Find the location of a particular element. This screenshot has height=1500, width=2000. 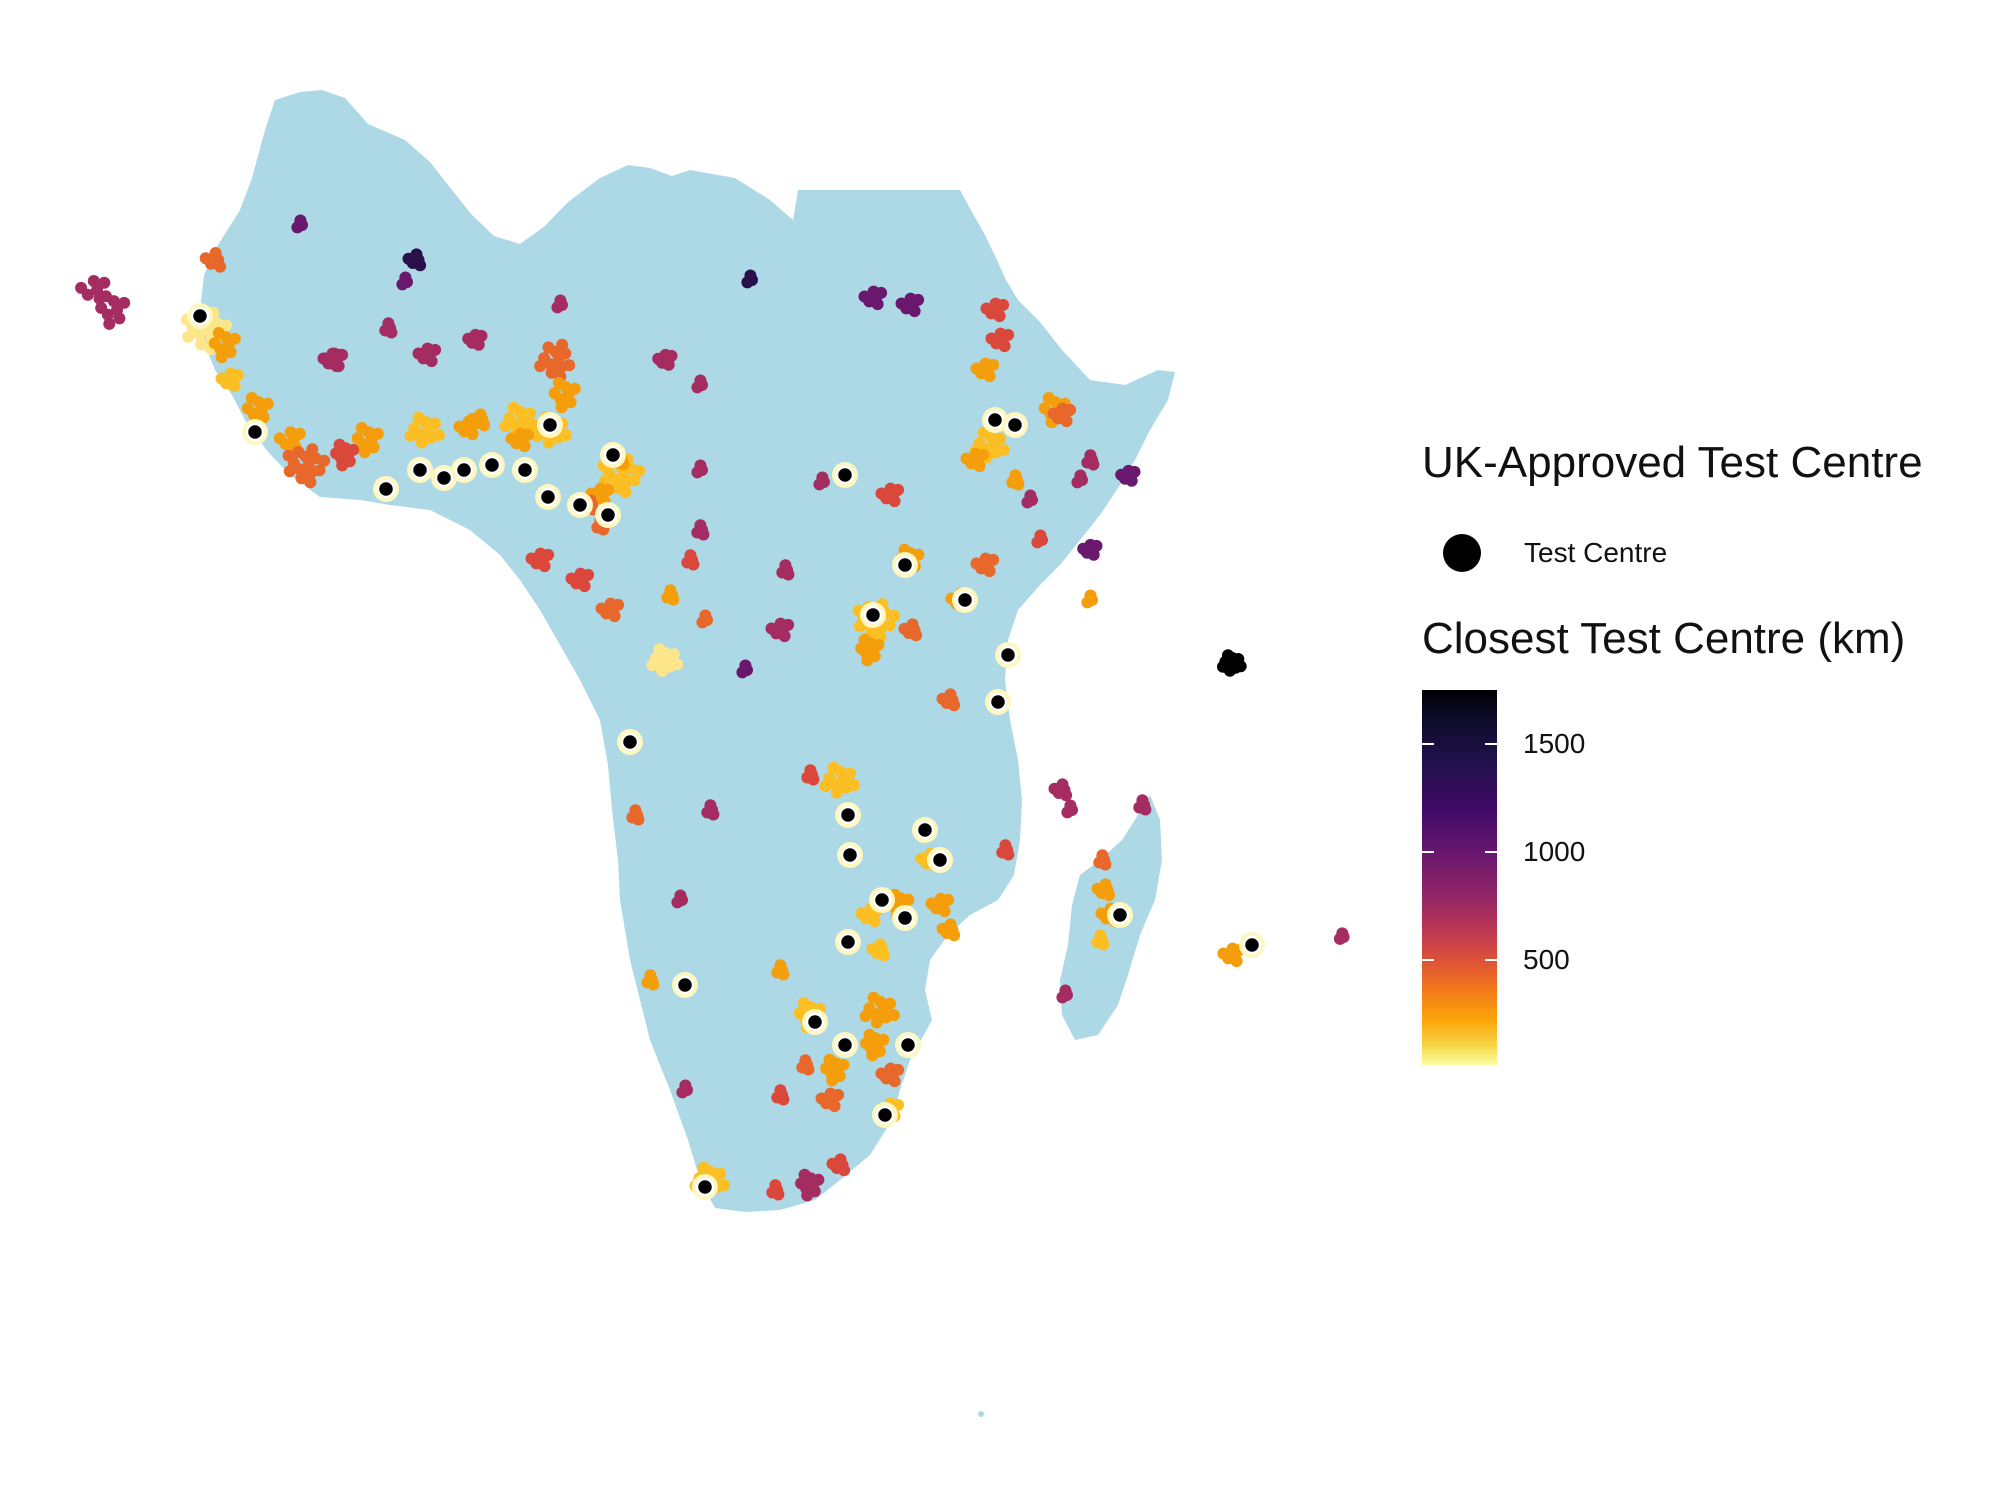

legend-title-test-centre: UK-Approved Test Centre is located at coordinates (1672, 462).